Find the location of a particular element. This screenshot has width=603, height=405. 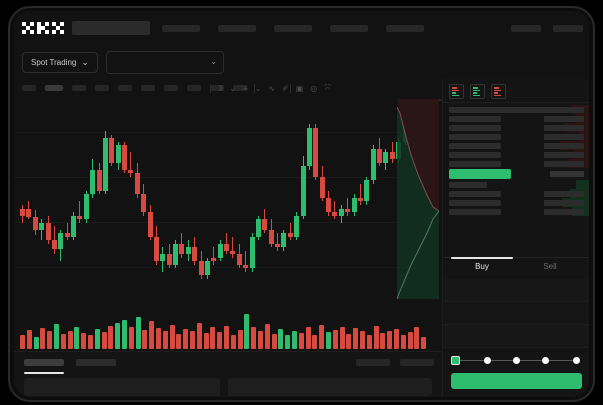

pair-select: ⌄ is located at coordinates (165, 62).